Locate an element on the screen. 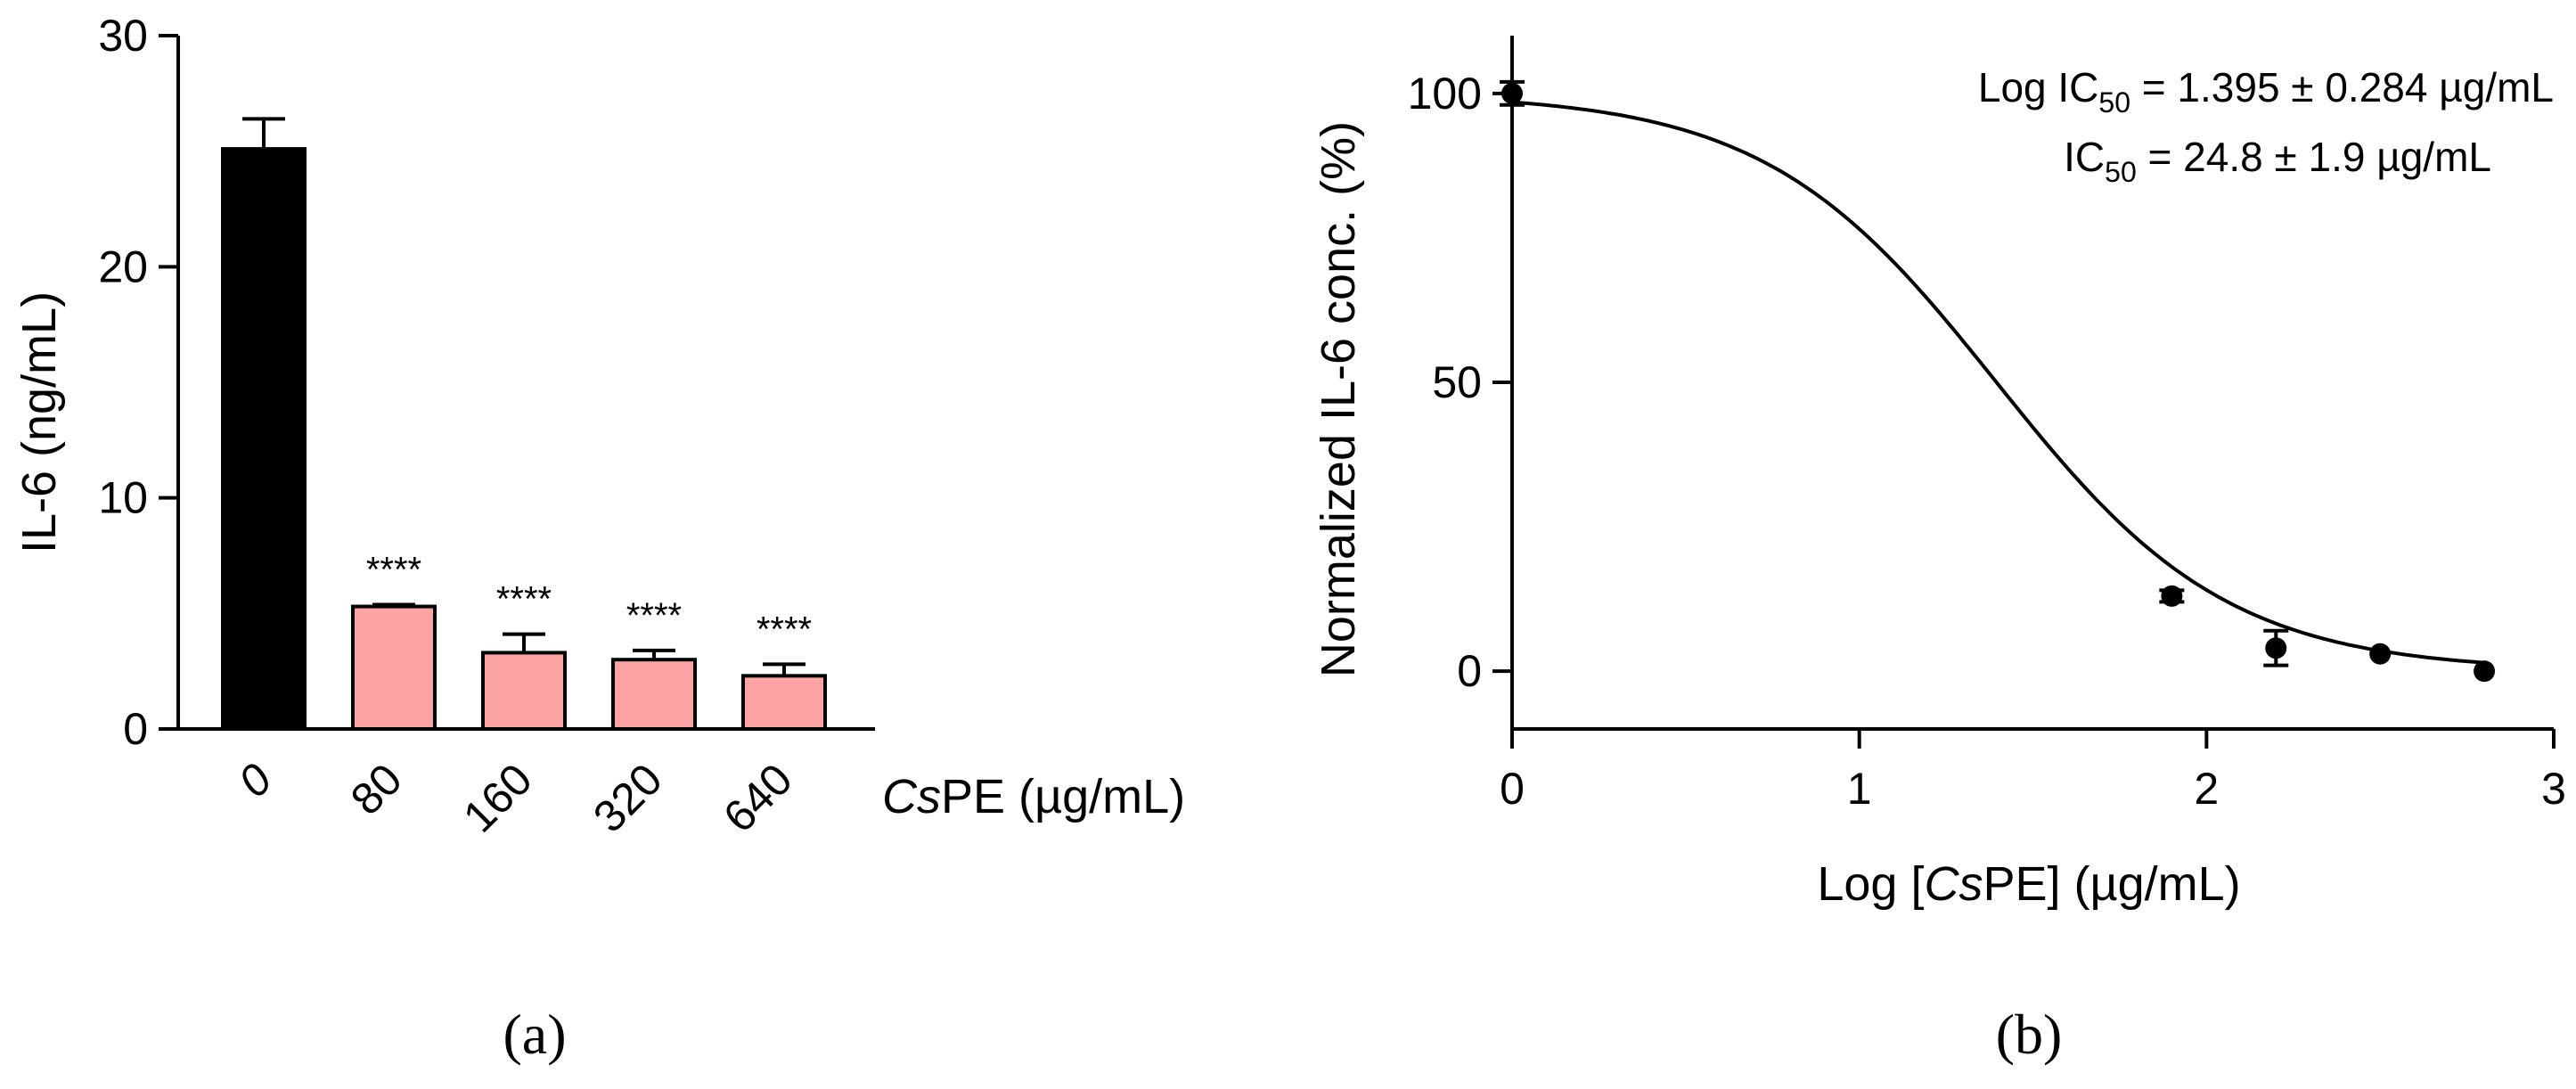  panel-a-y-tick-label: 10 is located at coordinates (123, 498).